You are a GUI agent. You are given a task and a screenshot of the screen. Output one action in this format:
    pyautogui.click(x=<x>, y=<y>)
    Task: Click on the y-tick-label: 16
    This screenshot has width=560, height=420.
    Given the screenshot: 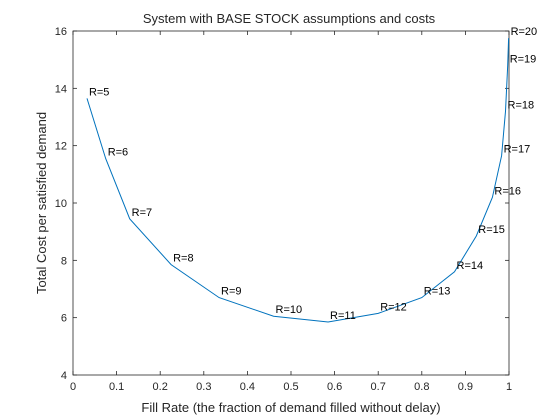 What is the action you would take?
    pyautogui.click(x=61, y=32)
    